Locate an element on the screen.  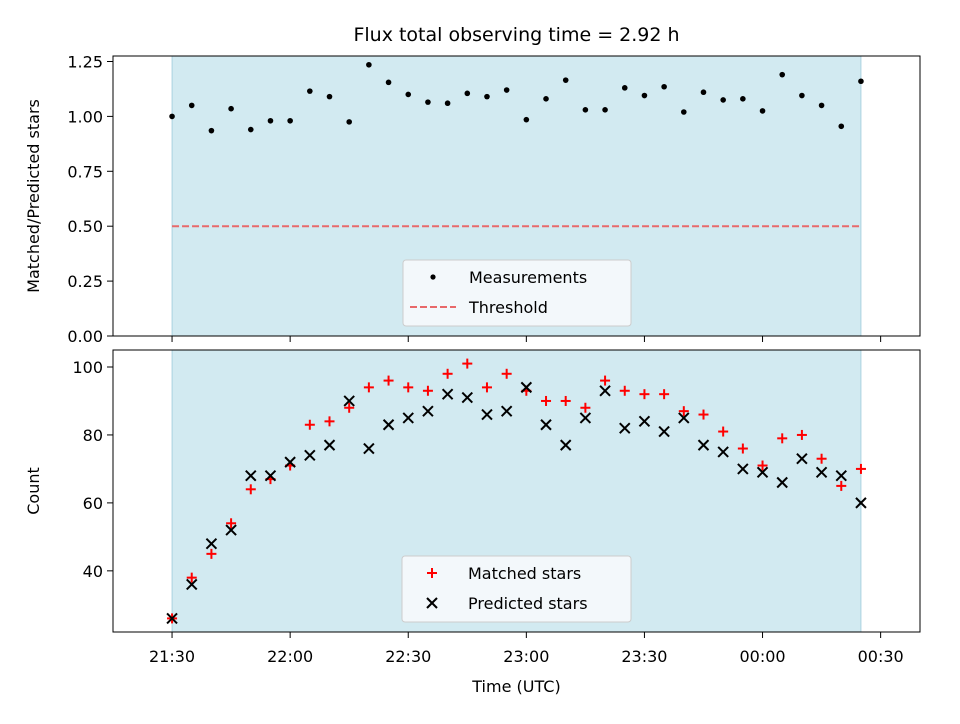
x-tick-label: 23:00 is located at coordinates (526, 656).